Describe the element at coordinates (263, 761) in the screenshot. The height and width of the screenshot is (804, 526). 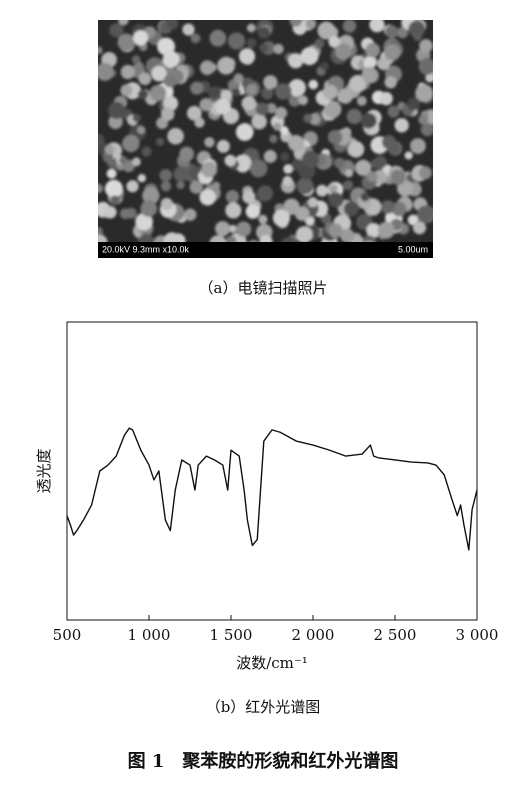
I see `figure-caption: 图 1 聚苯胺的形貌和红外光谱图` at that location.